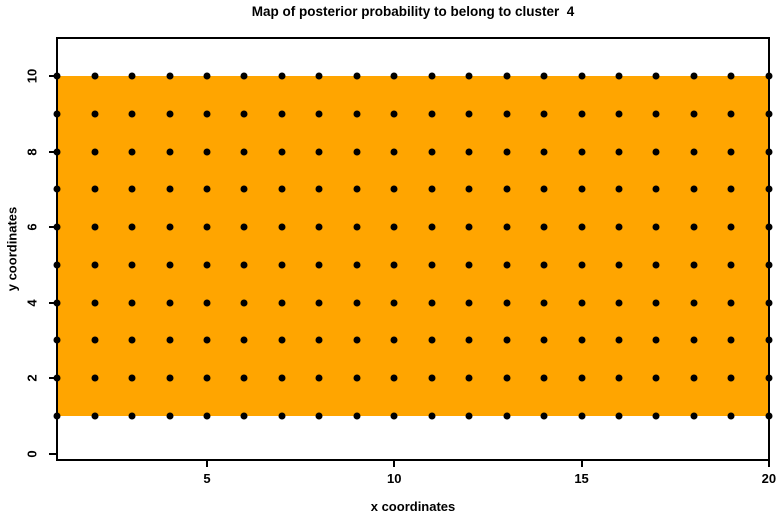 The height and width of the screenshot is (518, 776). I want to click on x-axis-tick-label: 10, so click(394, 478).